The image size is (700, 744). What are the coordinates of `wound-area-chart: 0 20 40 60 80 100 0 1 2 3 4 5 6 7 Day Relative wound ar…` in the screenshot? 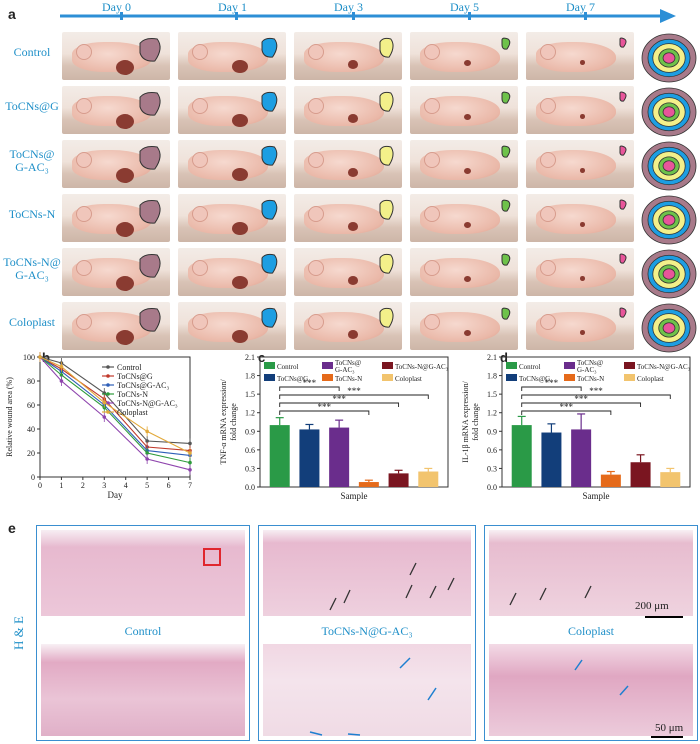 It's located at (98, 426).